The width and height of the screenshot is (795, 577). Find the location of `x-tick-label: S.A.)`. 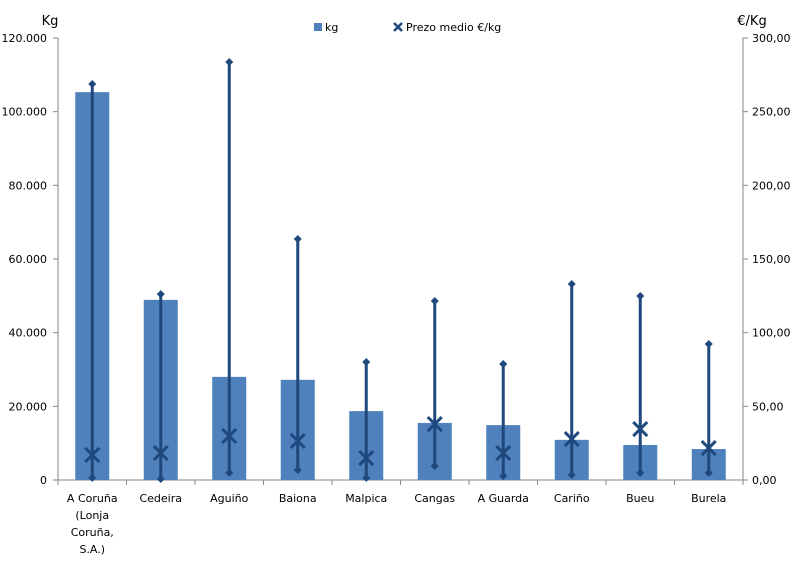

x-tick-label: S.A.) is located at coordinates (92, 549).